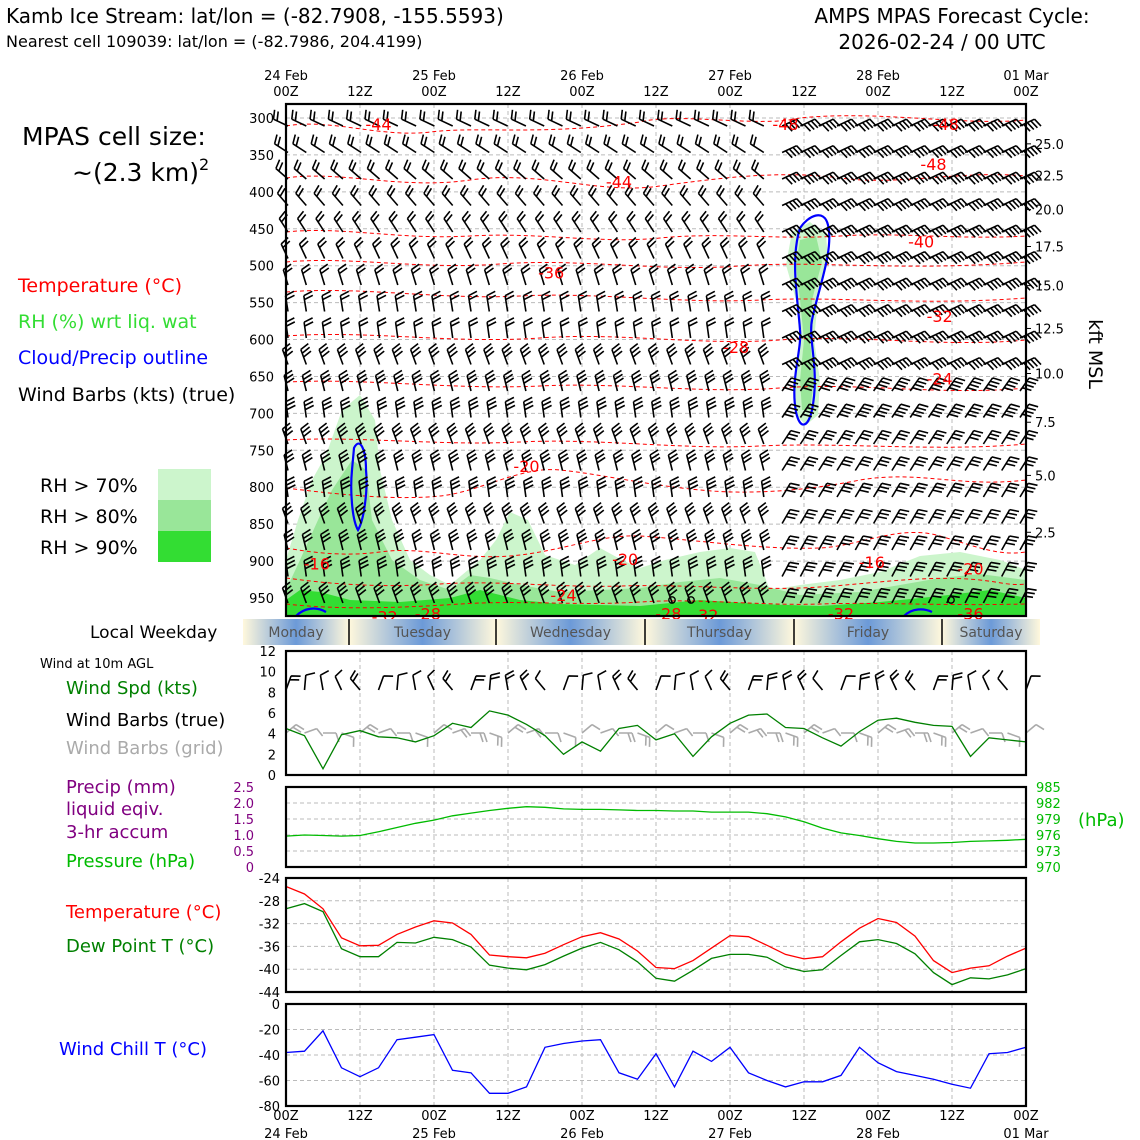  What do you see at coordinates (933, 164) in the screenshot?
I see `temp-contour-label: -48` at bounding box center [933, 164].